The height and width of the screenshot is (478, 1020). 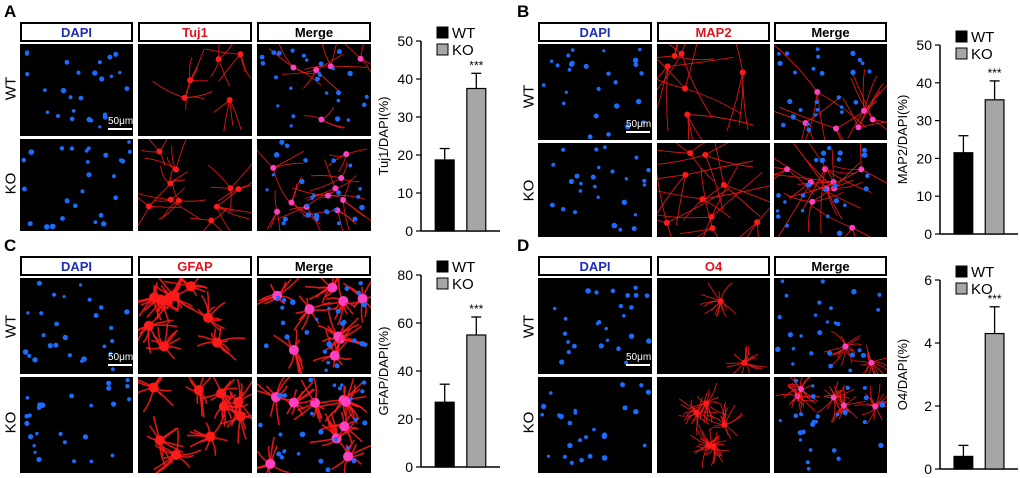 What do you see at coordinates (10, 11) in the screenshot?
I see `panel-letter-a: A` at bounding box center [10, 11].